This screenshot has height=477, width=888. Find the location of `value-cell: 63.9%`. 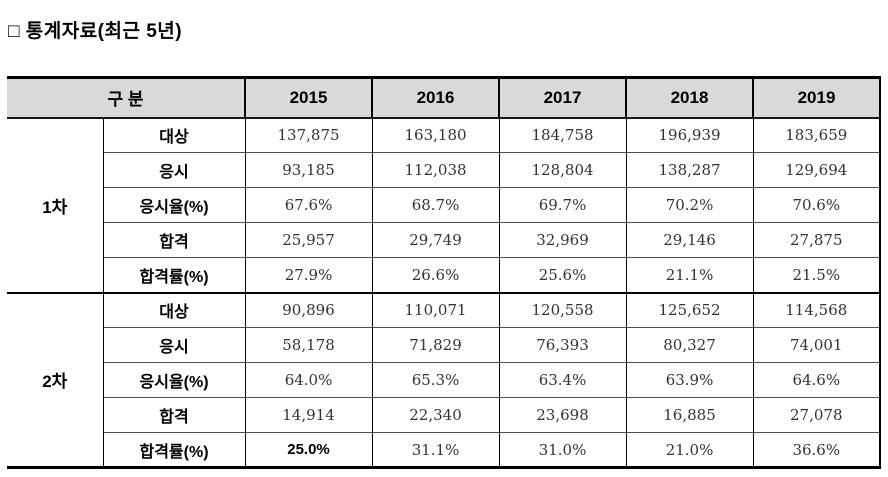

value-cell: 63.9% is located at coordinates (689, 380).